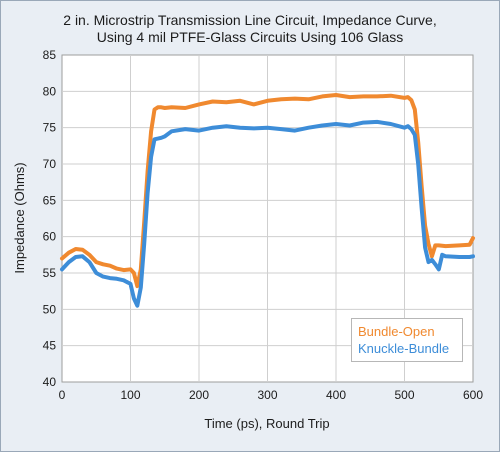 The image size is (500, 452). I want to click on x-tick-label: 600, so click(473, 395).